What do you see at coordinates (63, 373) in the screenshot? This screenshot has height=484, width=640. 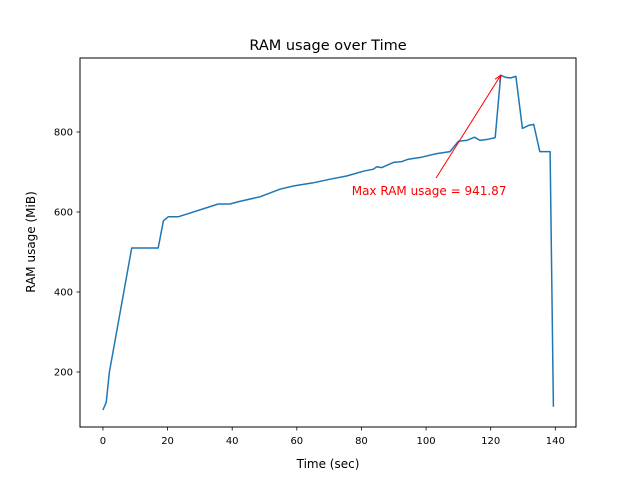 I see `y-tick-label: 200` at bounding box center [63, 373].